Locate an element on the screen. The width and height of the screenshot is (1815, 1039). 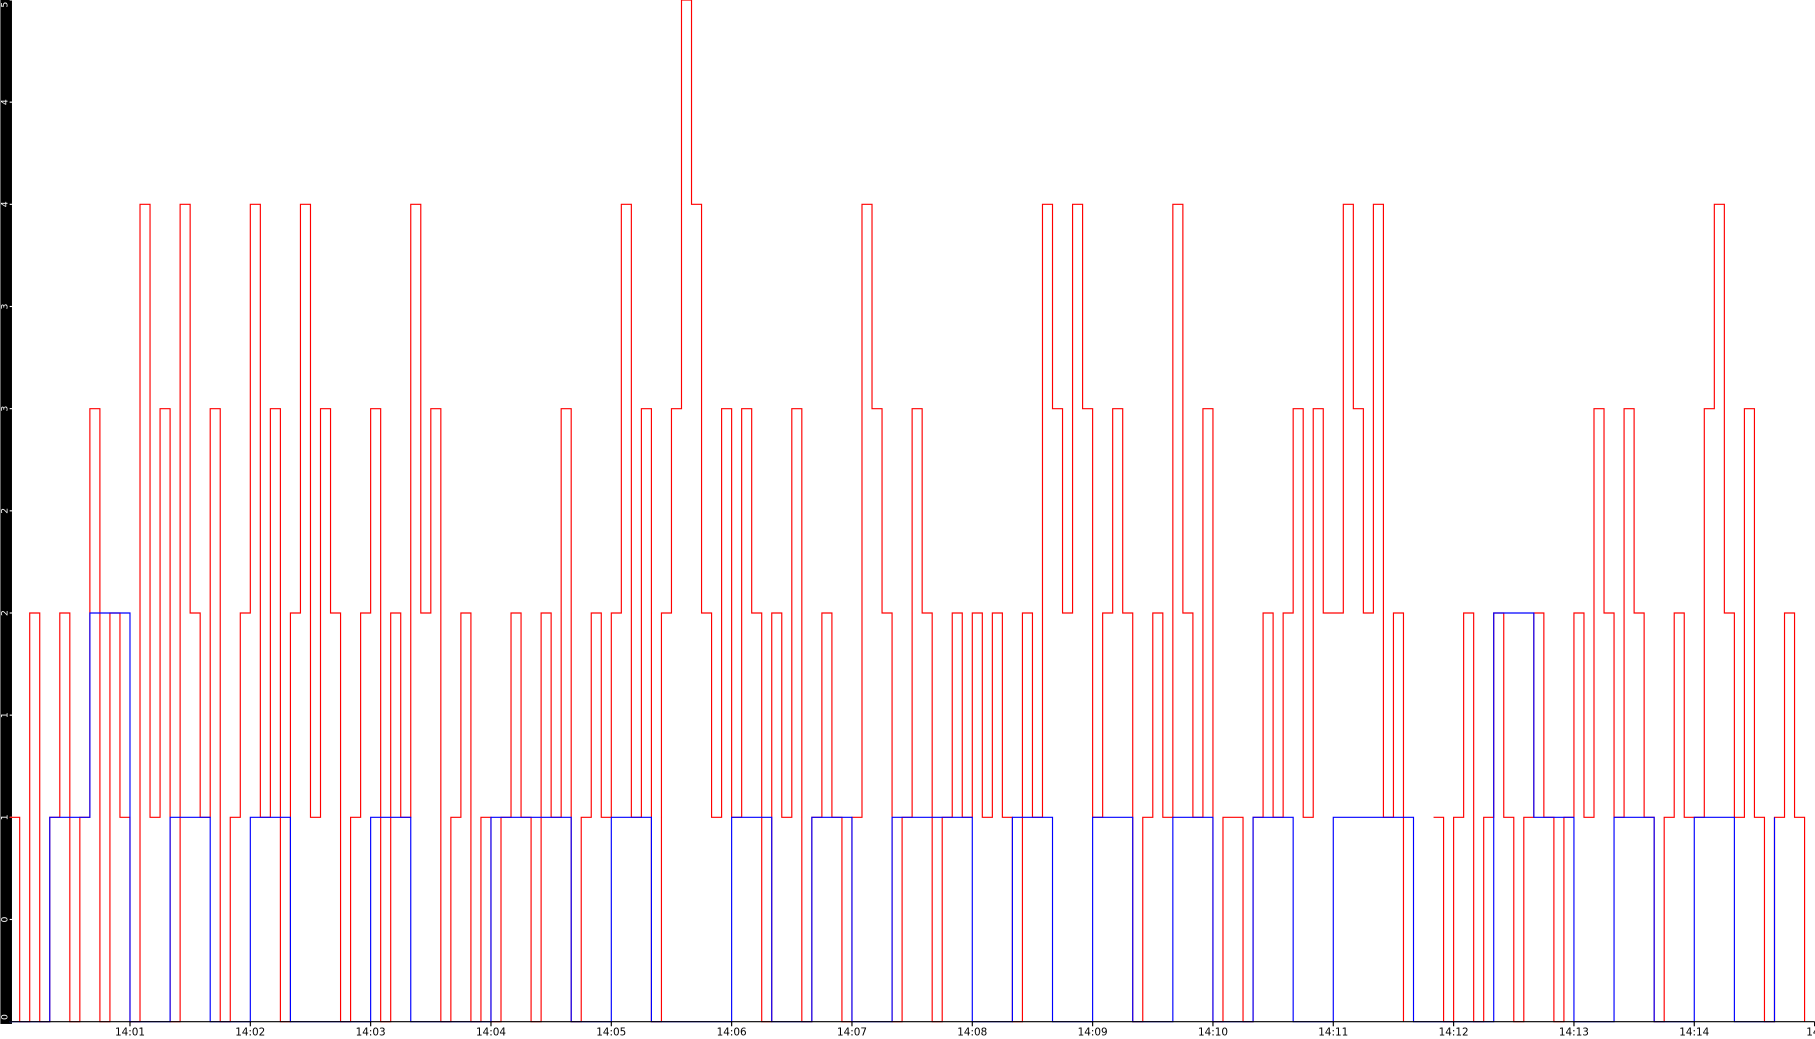
x-tick-label: 14:09 is located at coordinates (1093, 1033).